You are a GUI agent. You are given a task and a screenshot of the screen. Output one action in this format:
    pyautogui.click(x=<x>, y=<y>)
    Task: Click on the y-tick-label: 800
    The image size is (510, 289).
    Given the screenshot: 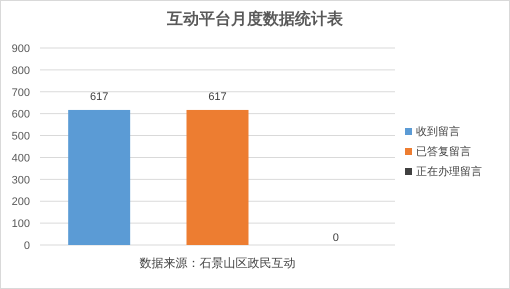 What is the action you would take?
    pyautogui.click(x=21, y=70)
    